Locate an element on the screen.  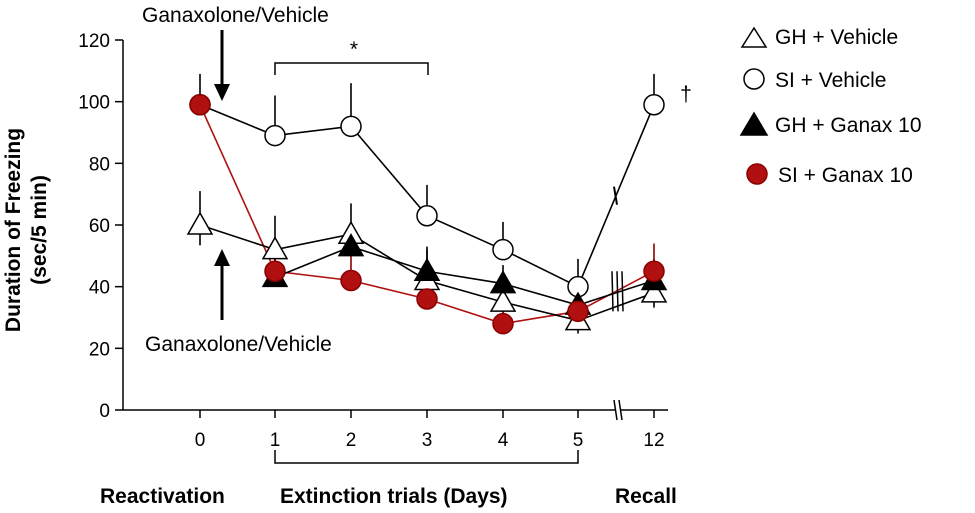
x-tick-label: 12 is located at coordinates (653, 440).